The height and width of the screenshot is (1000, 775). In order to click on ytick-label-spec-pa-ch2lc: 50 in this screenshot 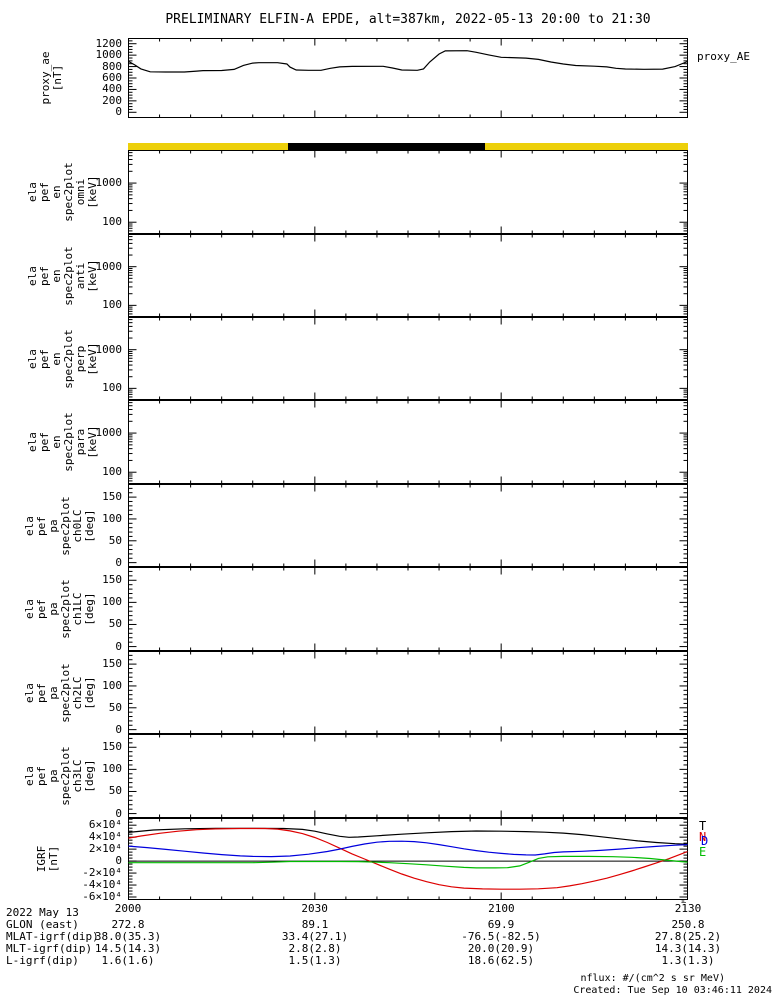, I will do `click(115, 707)`.